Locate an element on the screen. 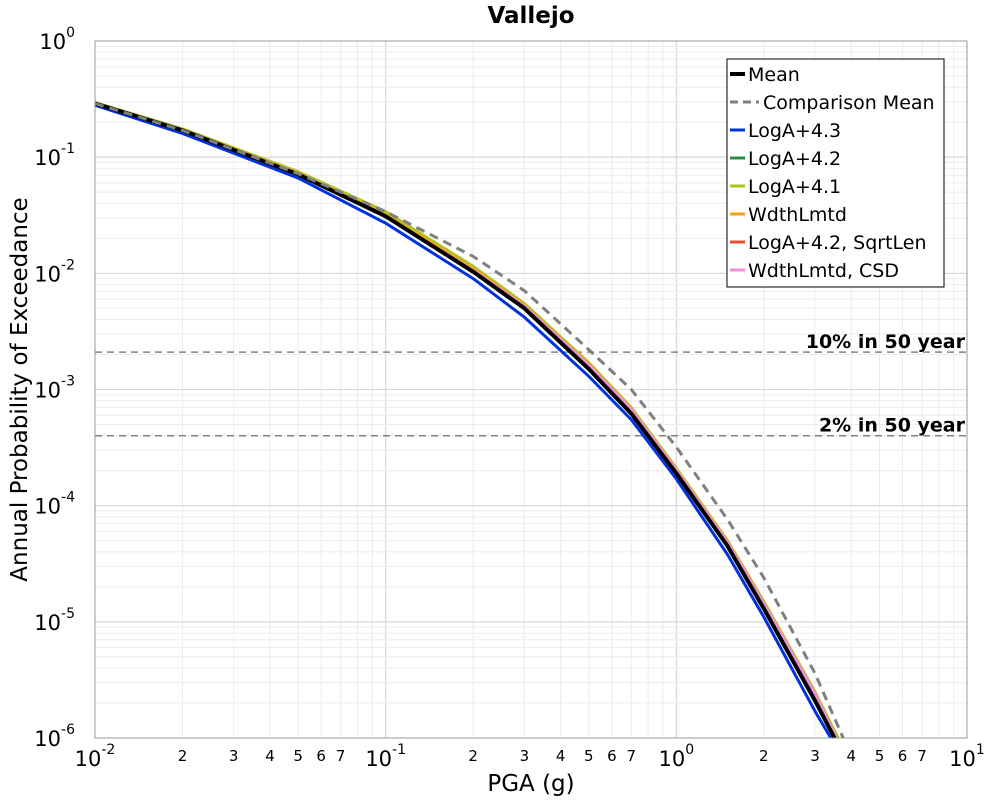 The width and height of the screenshot is (1000, 800). x-tick-label: 10⁻¹ is located at coordinates (385, 756).